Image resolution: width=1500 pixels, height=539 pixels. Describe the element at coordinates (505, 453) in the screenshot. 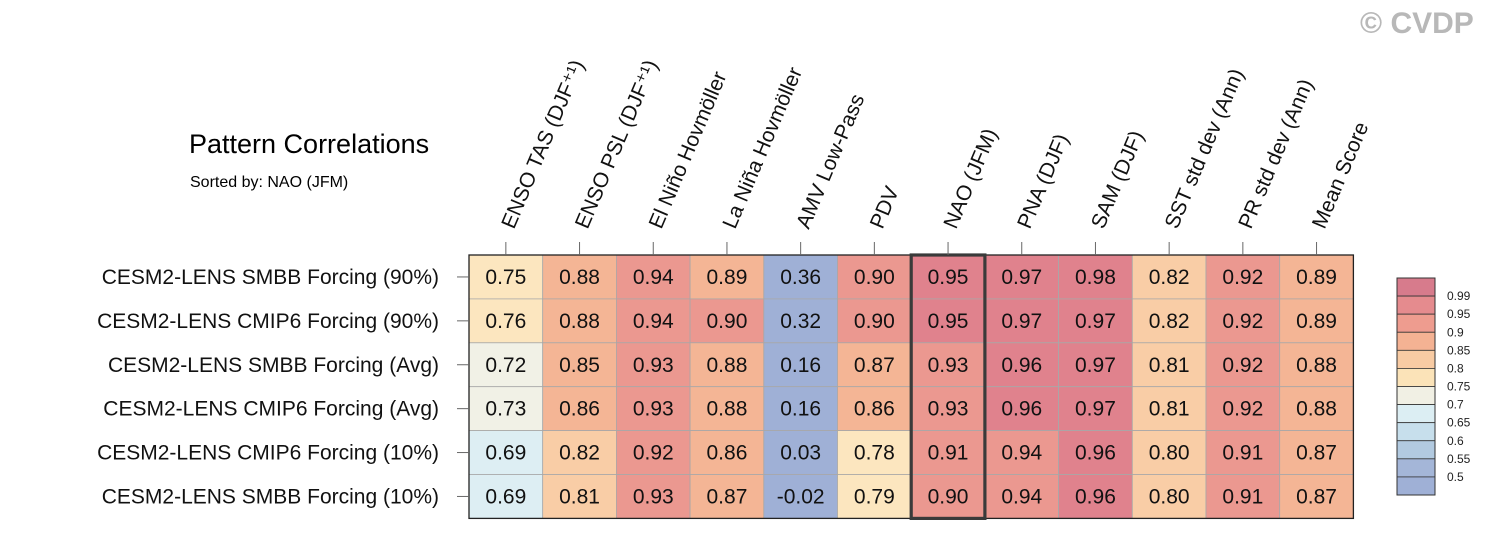

I see `cell-value-label: 0.69` at that location.